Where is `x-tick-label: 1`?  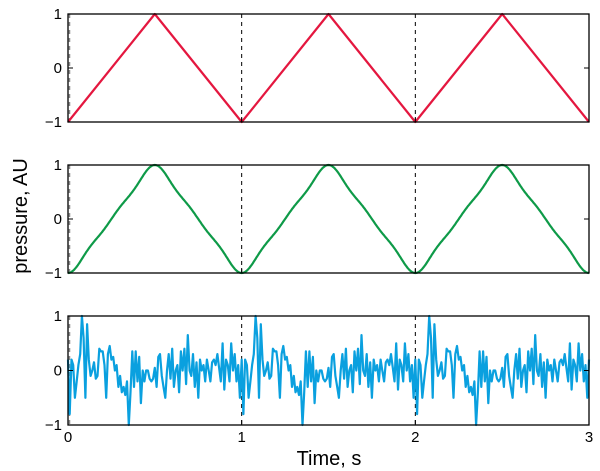 x-tick-label: 1 is located at coordinates (241, 437).